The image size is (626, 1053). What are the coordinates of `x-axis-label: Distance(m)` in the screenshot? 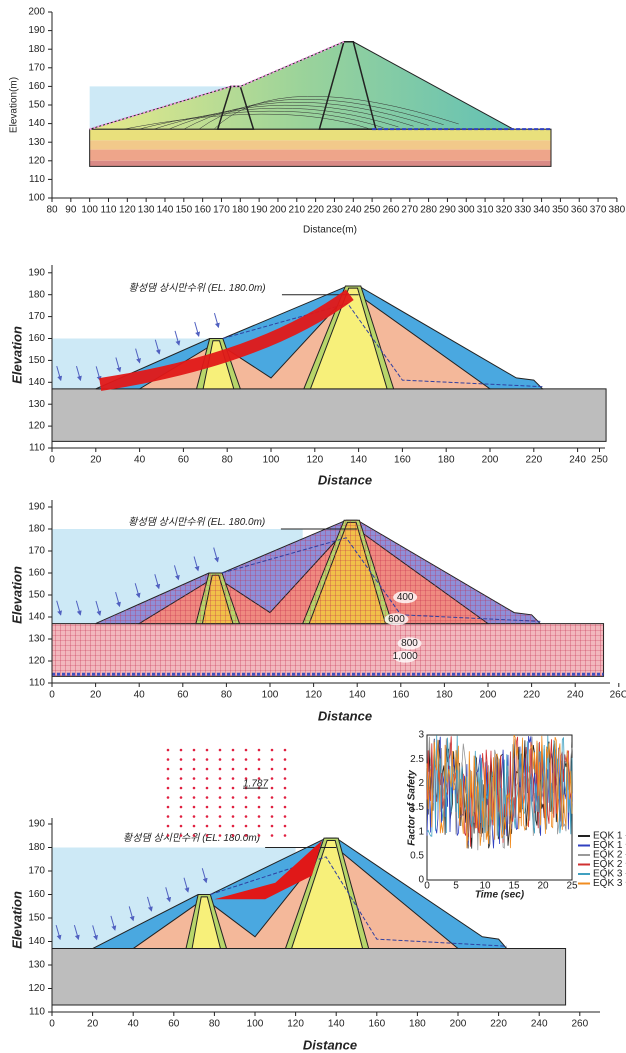 It's located at (330, 230).